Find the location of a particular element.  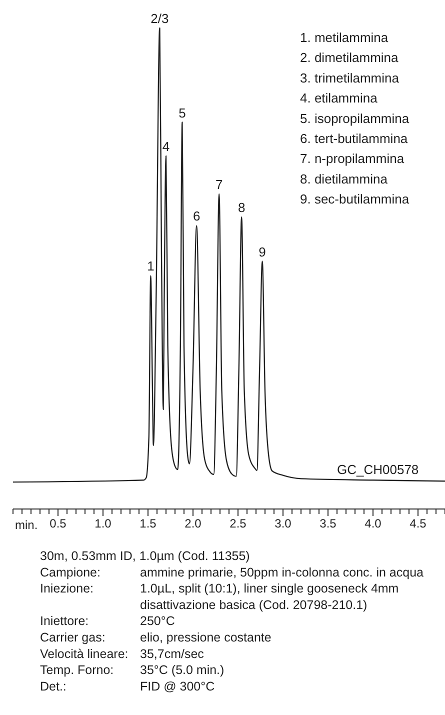

annotation: 6 is located at coordinates (196, 216).